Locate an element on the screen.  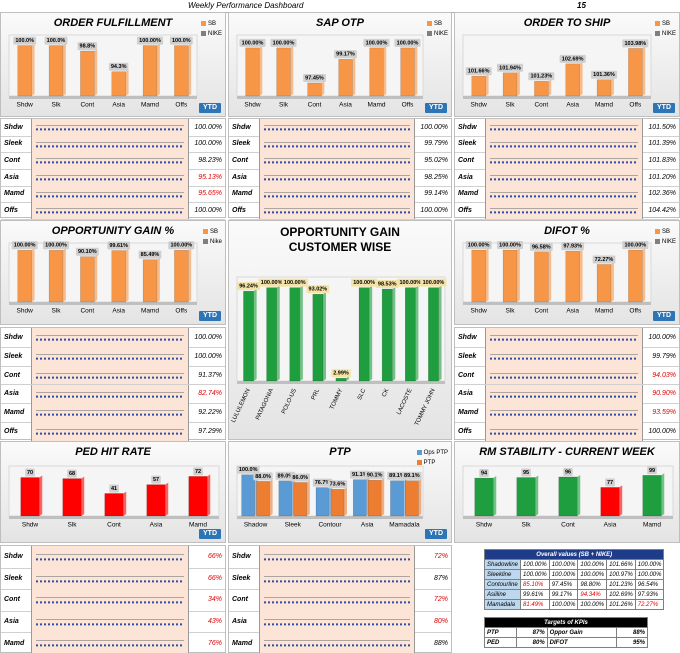
x-tick-label: Shdw is located at coordinates (252, 105).